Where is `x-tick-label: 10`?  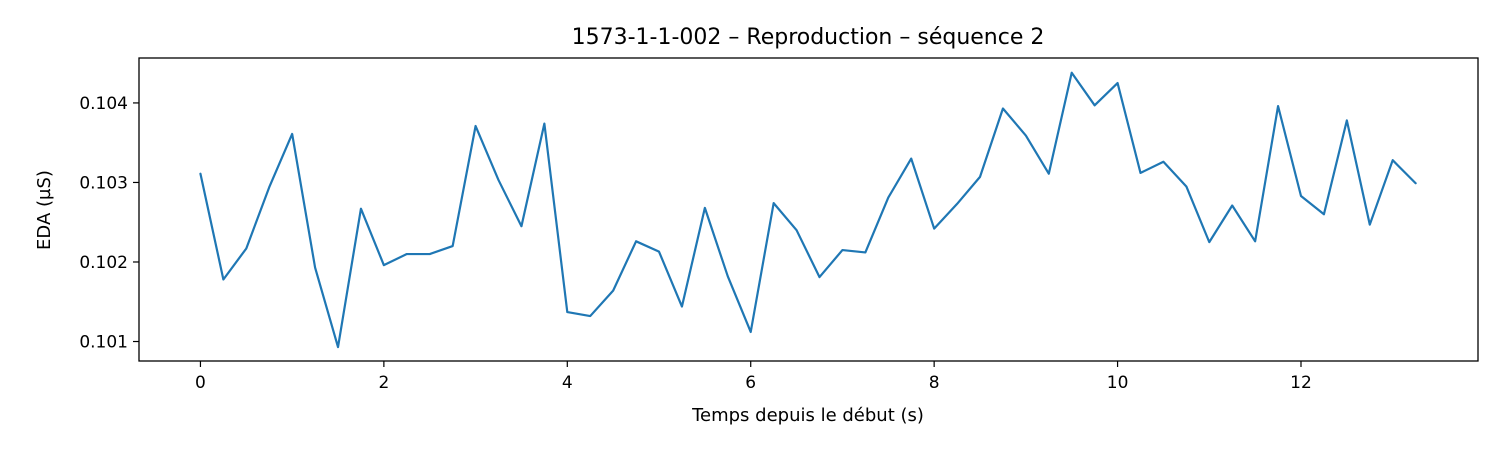 x-tick-label: 10 is located at coordinates (1118, 383).